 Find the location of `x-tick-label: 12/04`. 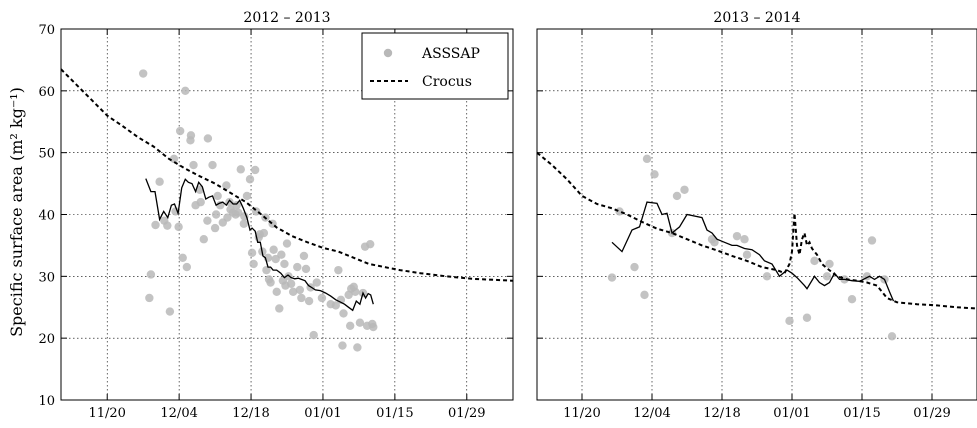

x-tick-label: 12/04 is located at coordinates (178, 413).